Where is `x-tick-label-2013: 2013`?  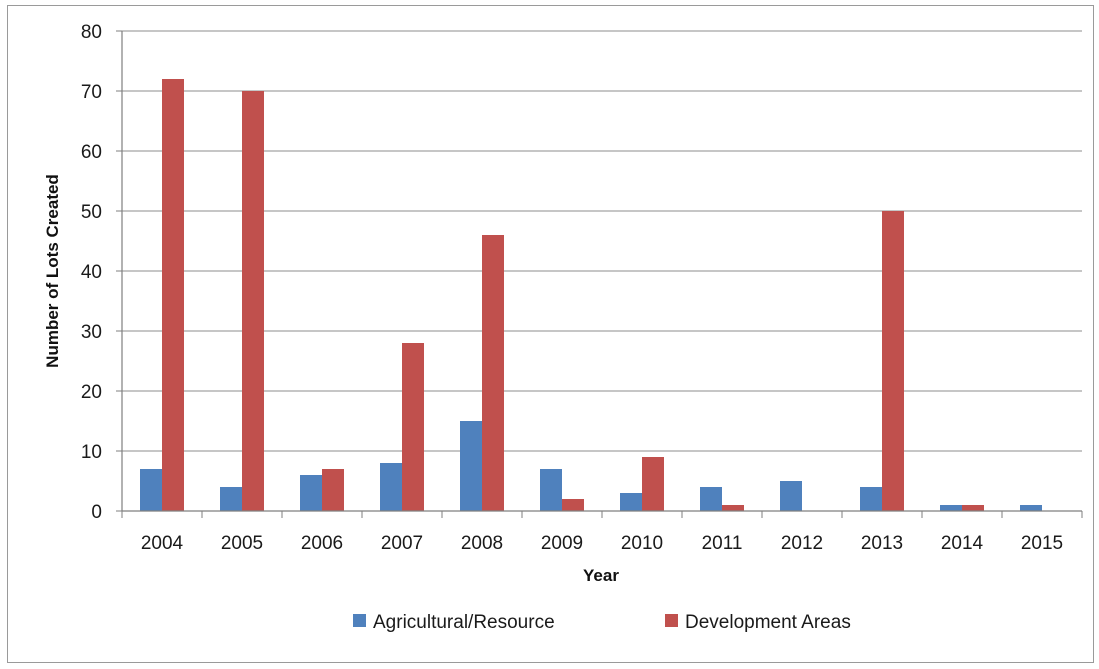
x-tick-label-2013: 2013 is located at coordinates (882, 543).